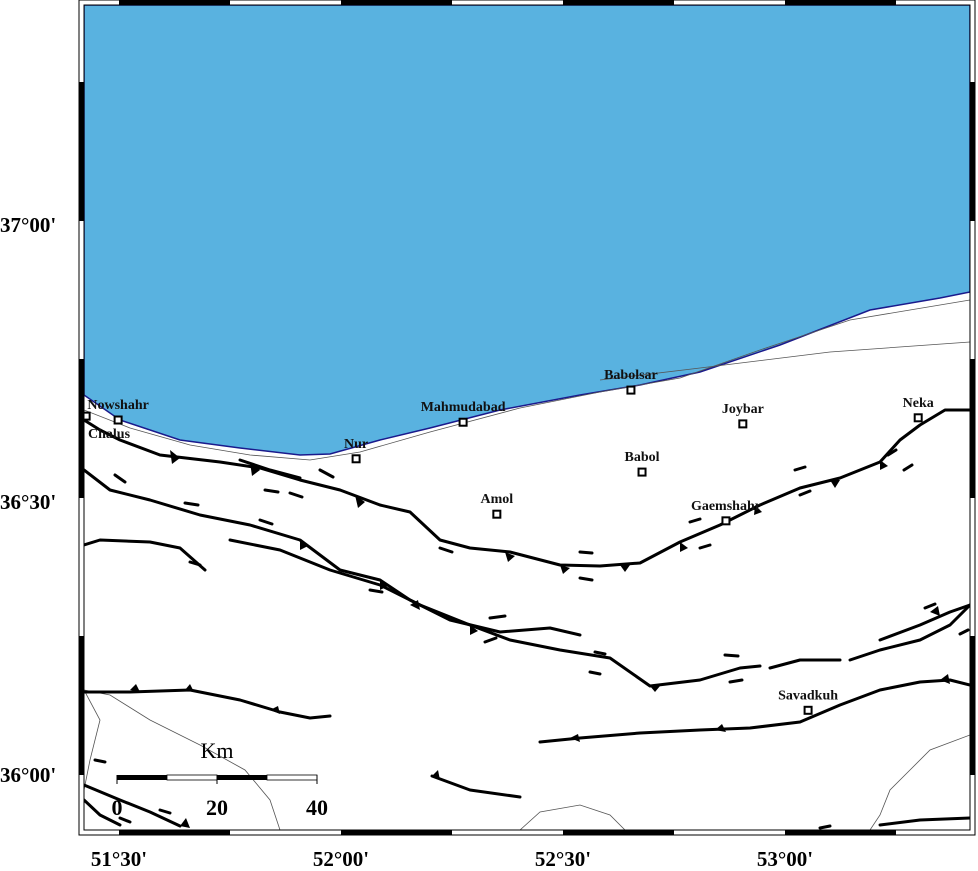 The image size is (978, 871). I want to click on city-mahmudabad: Mahmudabad, so click(463, 413).